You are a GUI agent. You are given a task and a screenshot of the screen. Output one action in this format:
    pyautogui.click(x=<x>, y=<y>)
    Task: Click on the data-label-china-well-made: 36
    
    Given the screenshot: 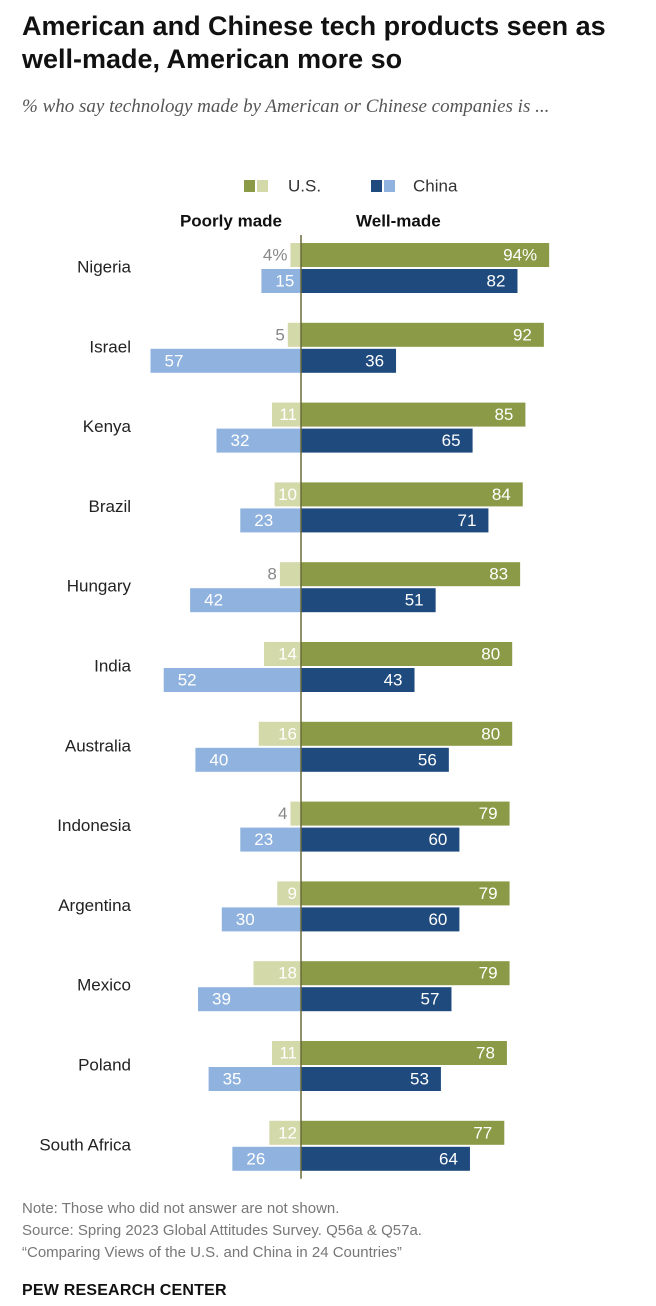 What is the action you would take?
    pyautogui.click(x=374, y=360)
    